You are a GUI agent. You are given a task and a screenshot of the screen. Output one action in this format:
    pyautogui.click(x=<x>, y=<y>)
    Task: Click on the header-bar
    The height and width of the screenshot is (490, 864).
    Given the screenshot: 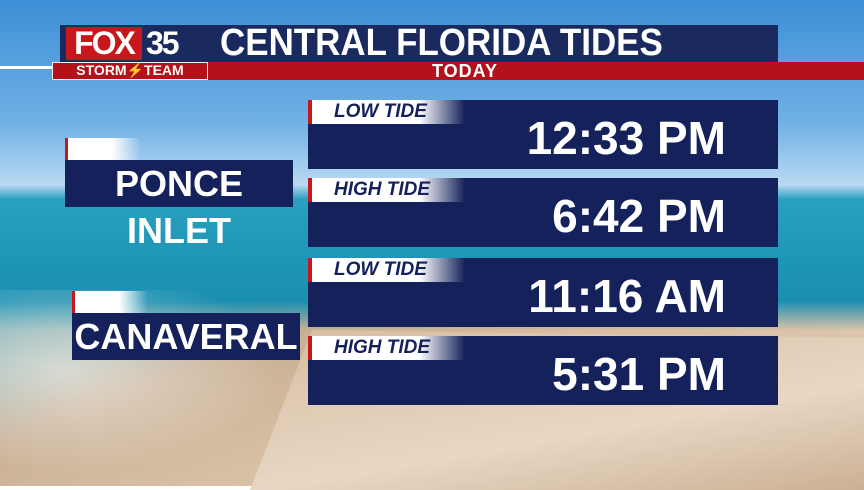 What is the action you would take?
    pyautogui.click(x=419, y=43)
    